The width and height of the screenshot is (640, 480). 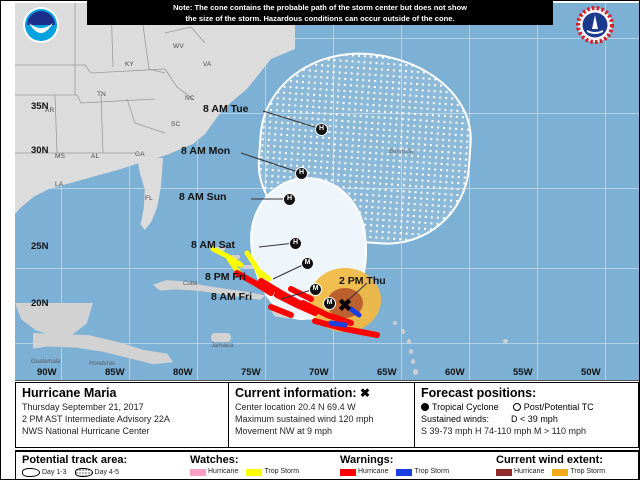 I want to click on coastal-warning-strokes, so click(x=295, y=292).